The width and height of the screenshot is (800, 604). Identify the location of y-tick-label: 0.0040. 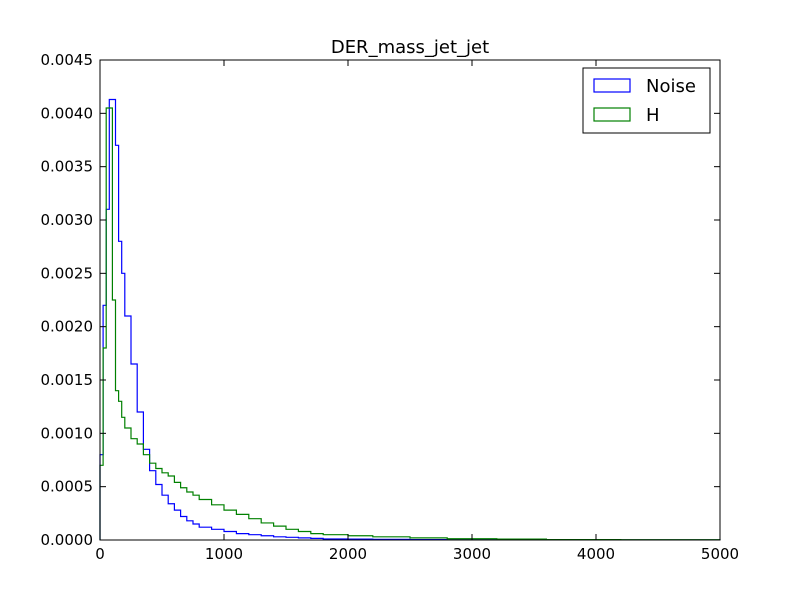
(67, 113).